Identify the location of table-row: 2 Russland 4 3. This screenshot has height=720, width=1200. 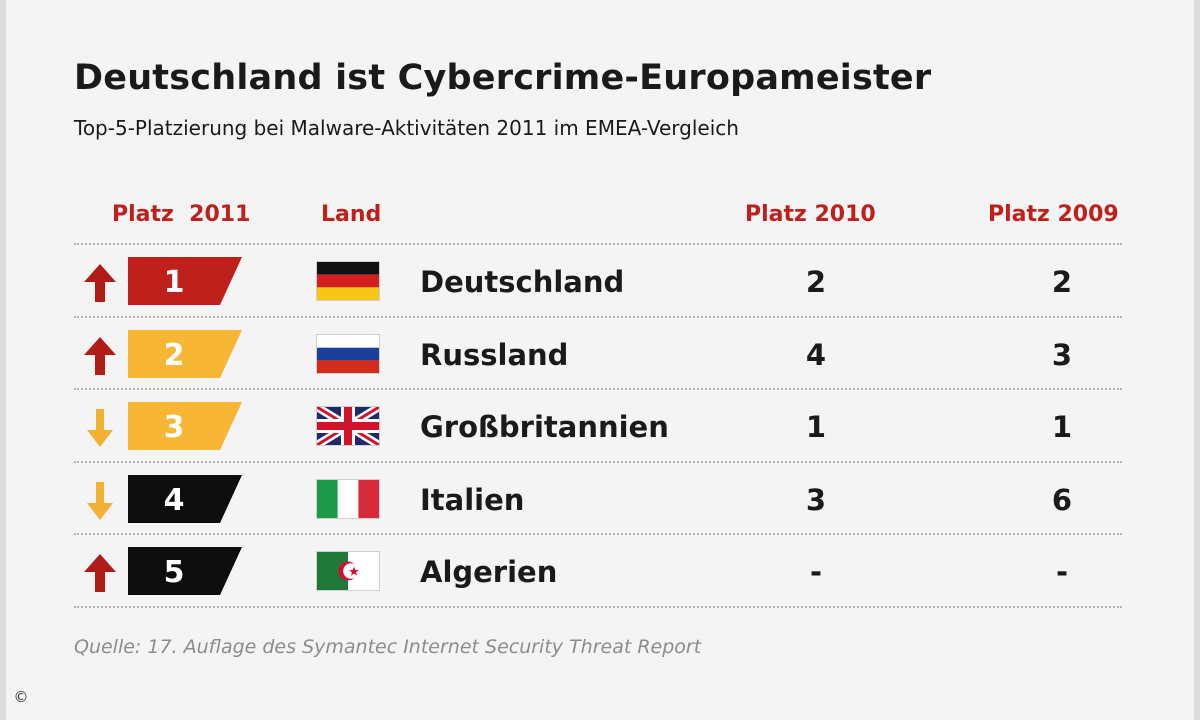
(600, 354).